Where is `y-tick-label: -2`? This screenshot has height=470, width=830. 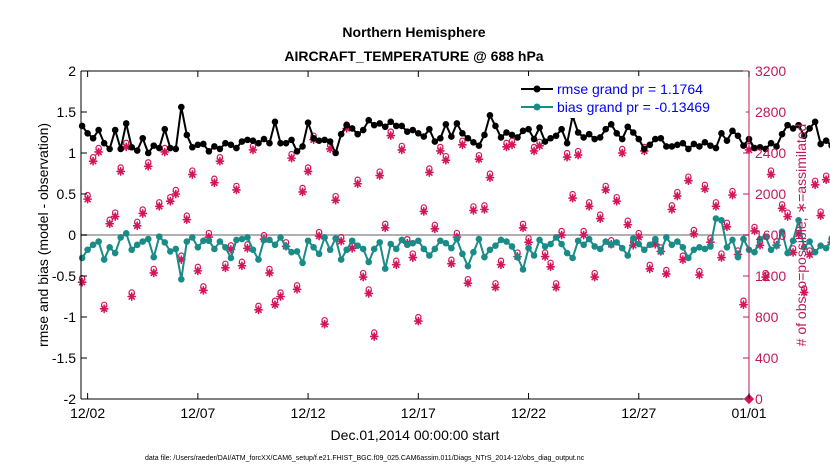
y-tick-label: -2 is located at coordinates (70, 399).